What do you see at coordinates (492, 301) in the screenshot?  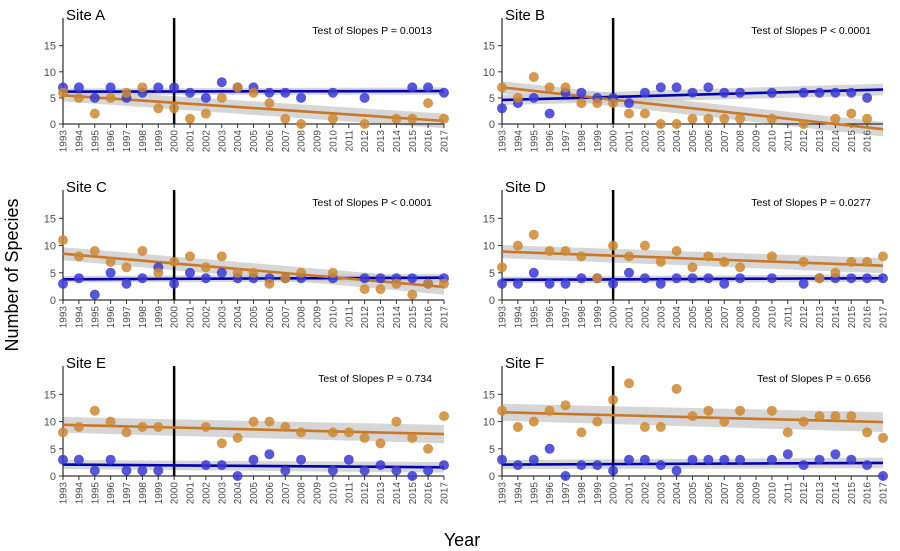 I see `y-tick-label: 0` at bounding box center [492, 301].